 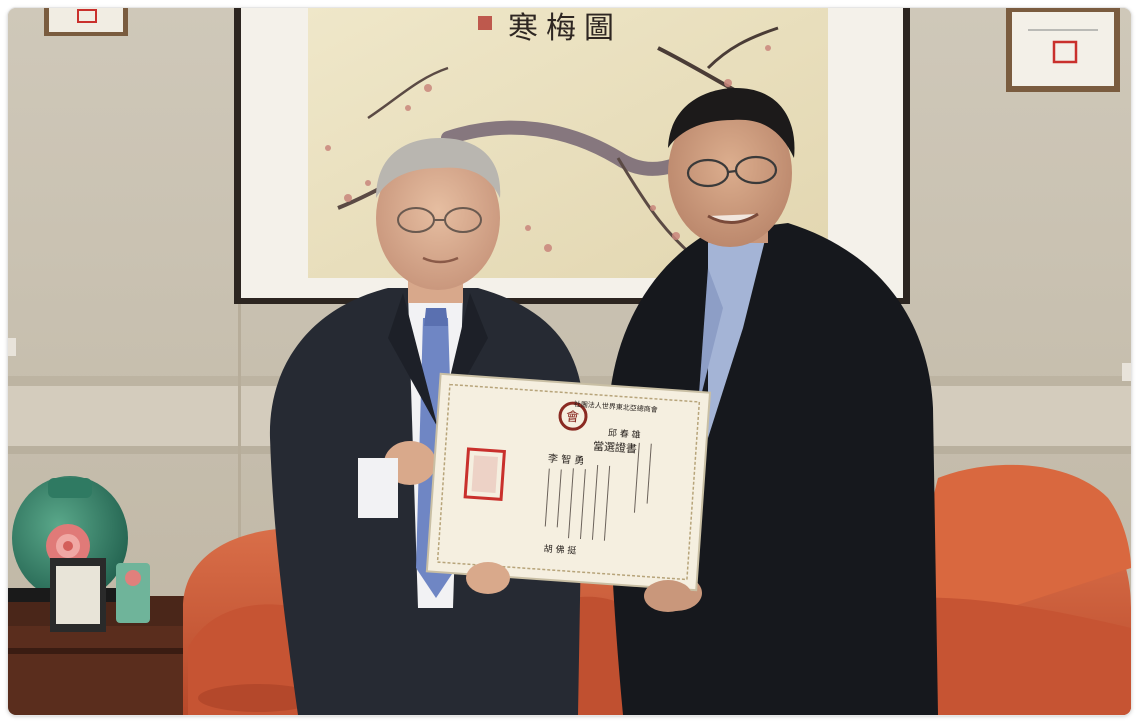 I want to click on hand-left-lower, so click(x=488, y=578).